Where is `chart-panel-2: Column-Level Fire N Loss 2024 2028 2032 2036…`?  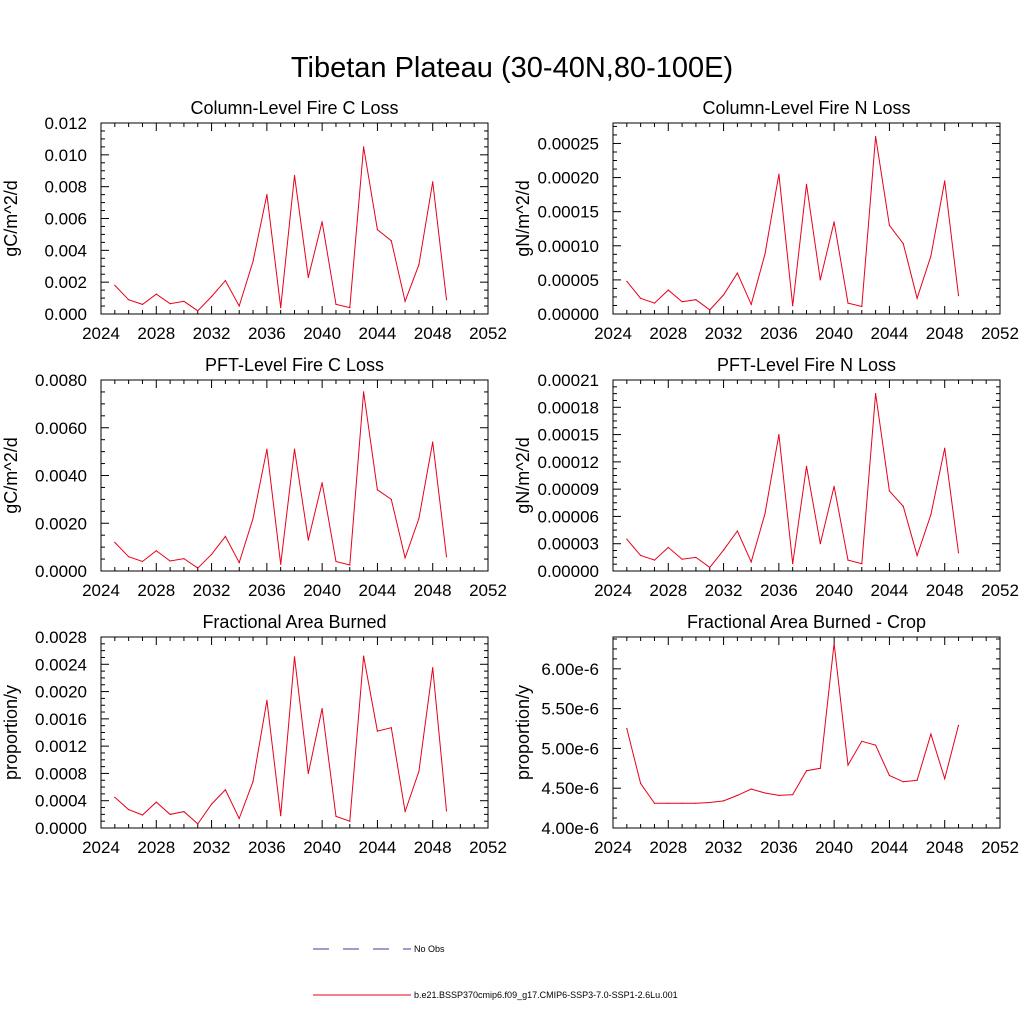 chart-panel-2: Column-Level Fire N Loss 2024 2028 2032 2036… is located at coordinates (766, 220).